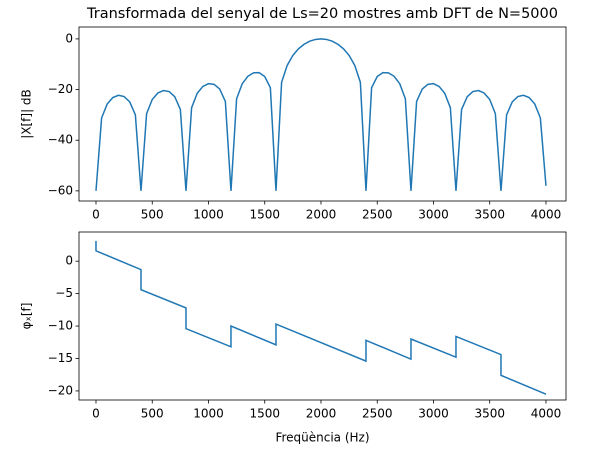 The width and height of the screenshot is (600, 455). Describe the element at coordinates (60, 190) in the screenshot. I see `y-tick-label: −60` at that location.